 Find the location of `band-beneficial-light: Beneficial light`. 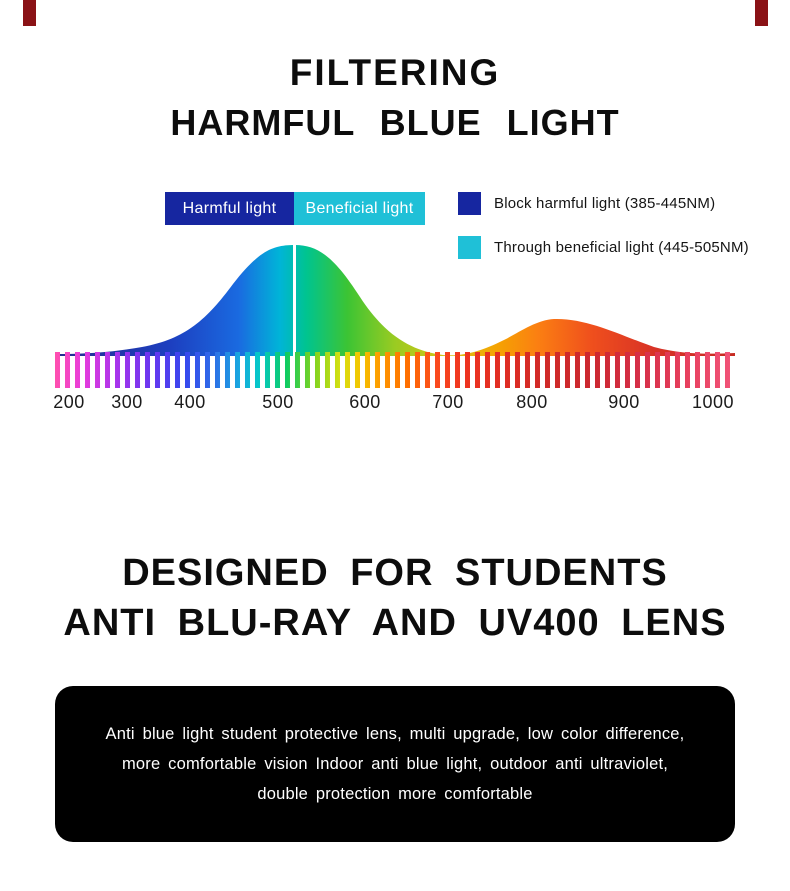

band-beneficial-light: Beneficial light is located at coordinates (359, 208).